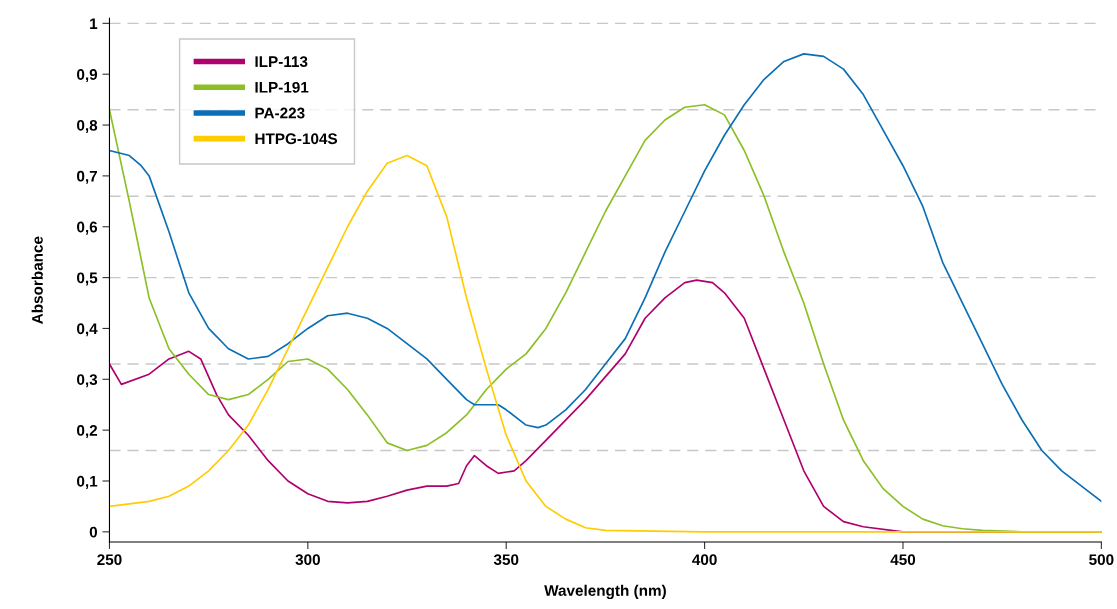  What do you see at coordinates (109, 560) in the screenshot?
I see `x-tick-label: 250` at bounding box center [109, 560].